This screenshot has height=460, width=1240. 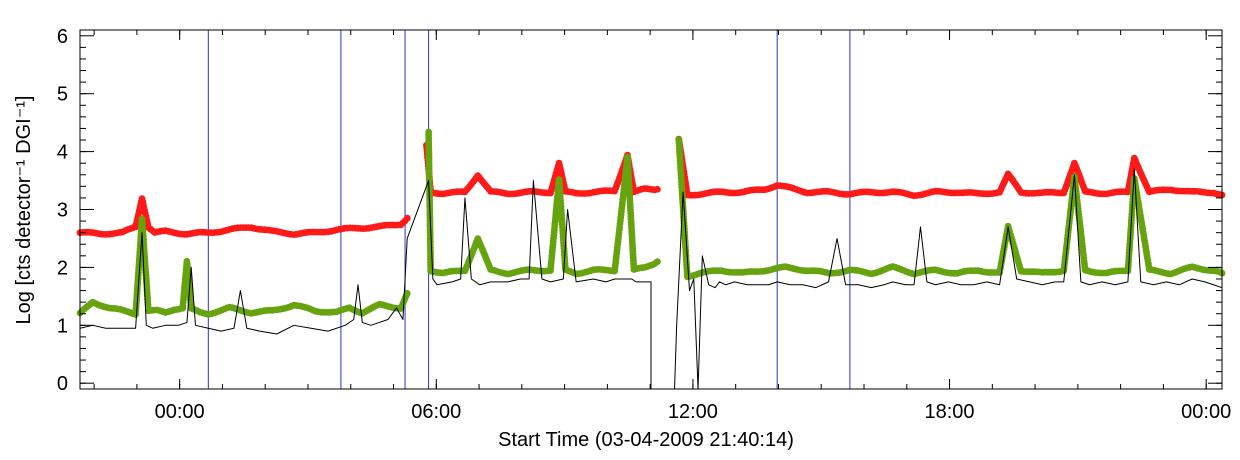 I want to click on y-tick-label: 1, so click(x=62, y=326).